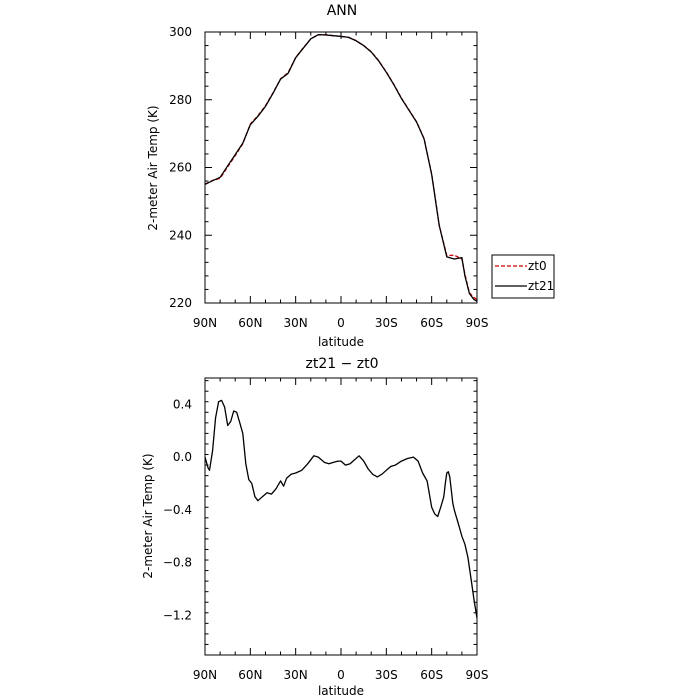 The image size is (700, 700). What do you see at coordinates (205, 675) in the screenshot?
I see `chart-bottom-xtick-label-90N: 90N` at bounding box center [205, 675].